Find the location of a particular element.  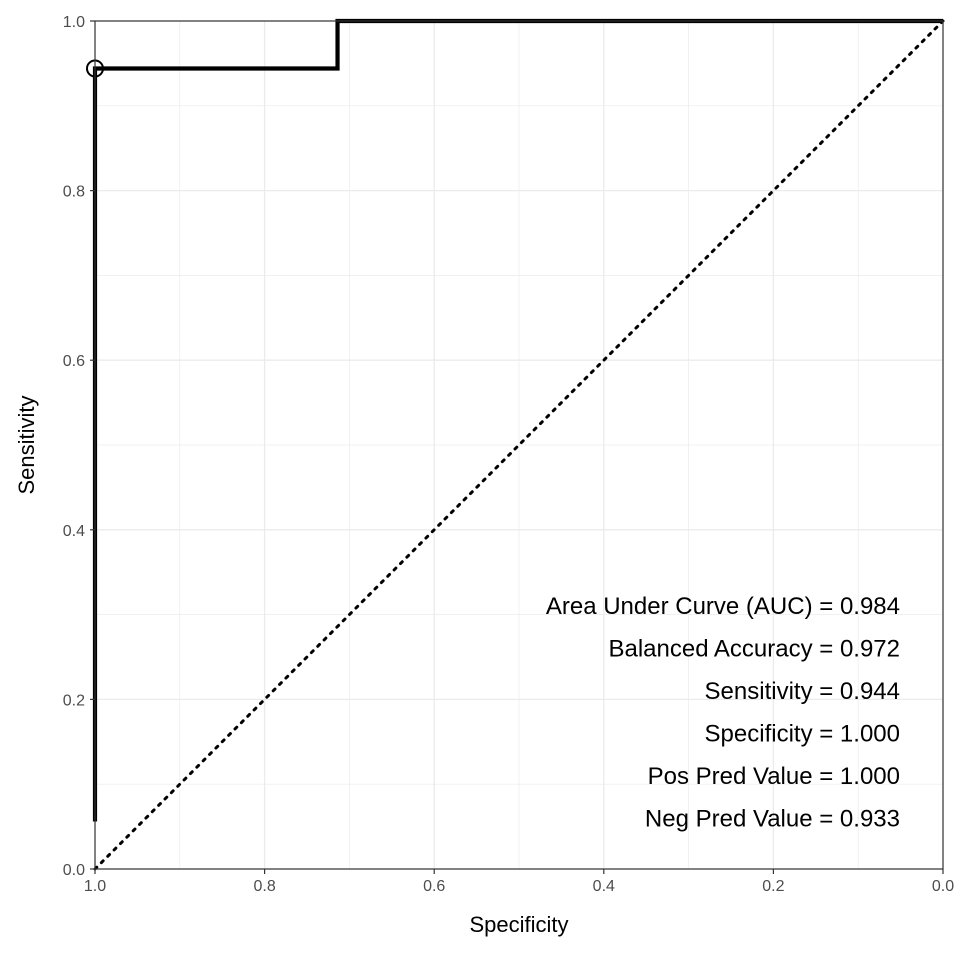

x-axis-title: Specificity is located at coordinates (518, 924).